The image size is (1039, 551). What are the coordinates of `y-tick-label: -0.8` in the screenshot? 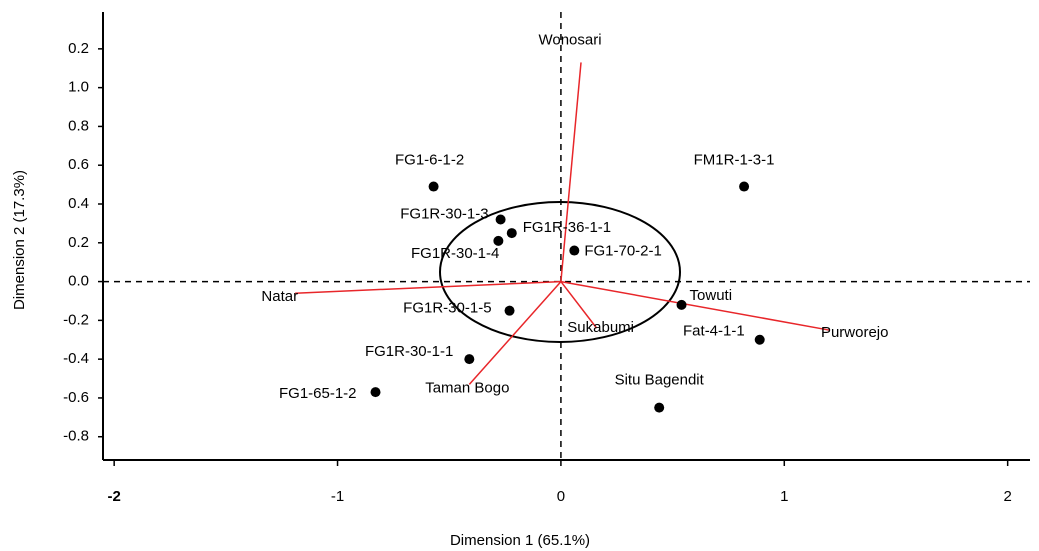 It's located at (76, 436).